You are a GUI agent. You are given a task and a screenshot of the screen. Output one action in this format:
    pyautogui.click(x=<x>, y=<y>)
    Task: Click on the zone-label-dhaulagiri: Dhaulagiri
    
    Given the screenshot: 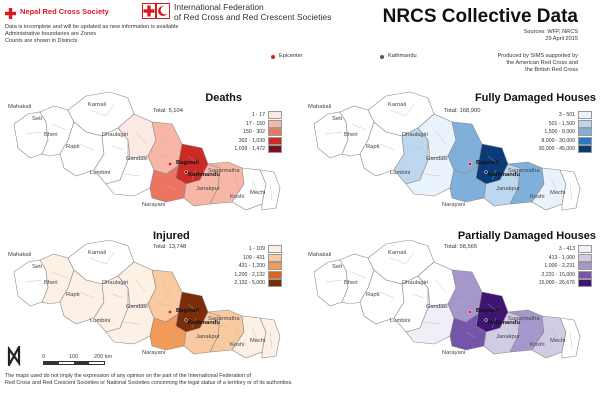 What is the action you would take?
    pyautogui.click(x=115, y=135)
    